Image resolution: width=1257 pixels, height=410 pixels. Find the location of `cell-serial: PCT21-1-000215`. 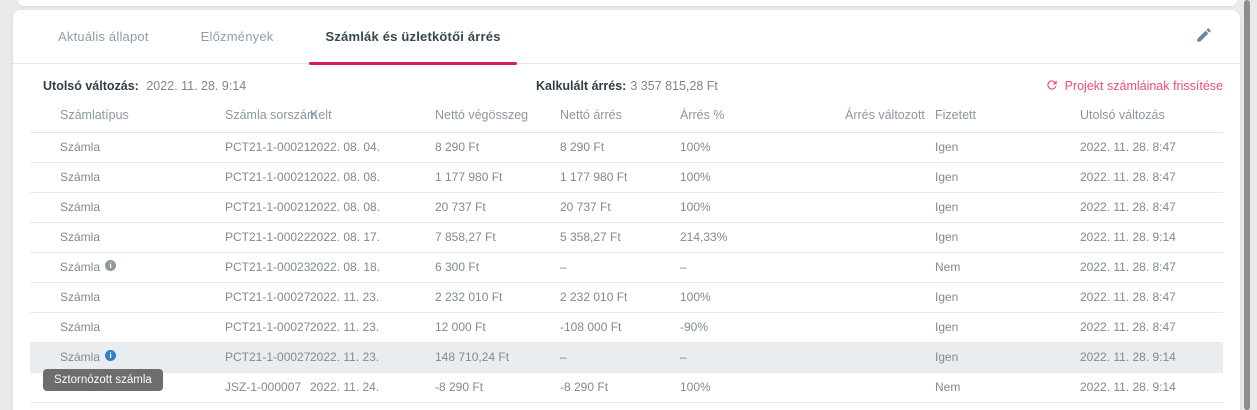

cell-serial: PCT21-1-000215 is located at coordinates (267, 177).